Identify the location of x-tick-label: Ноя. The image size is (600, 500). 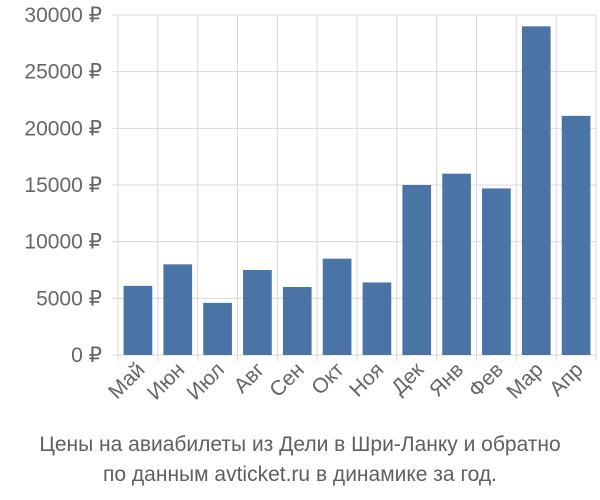
(366, 379).